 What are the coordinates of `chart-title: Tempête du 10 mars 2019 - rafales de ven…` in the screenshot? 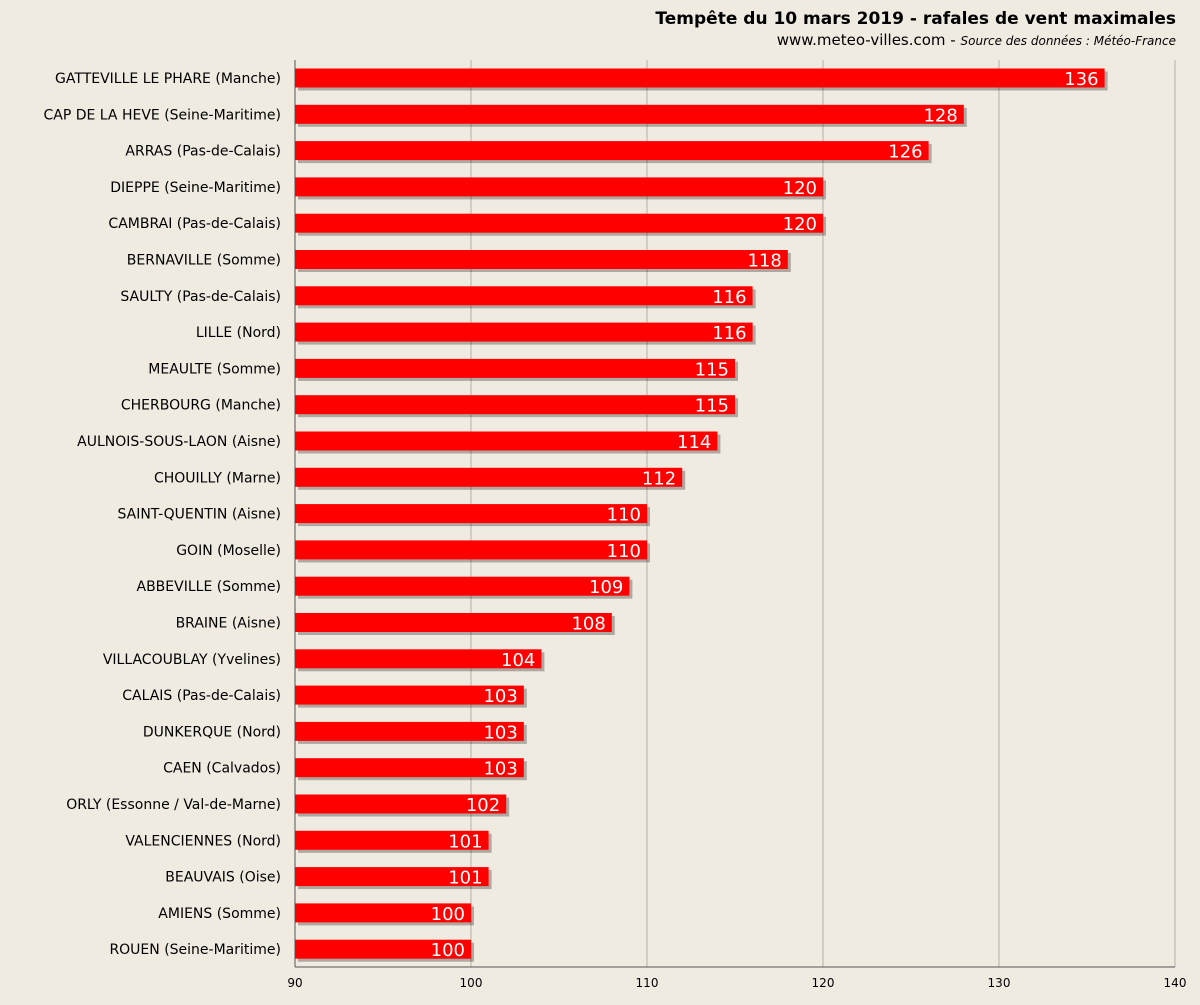 It's located at (915, 19).